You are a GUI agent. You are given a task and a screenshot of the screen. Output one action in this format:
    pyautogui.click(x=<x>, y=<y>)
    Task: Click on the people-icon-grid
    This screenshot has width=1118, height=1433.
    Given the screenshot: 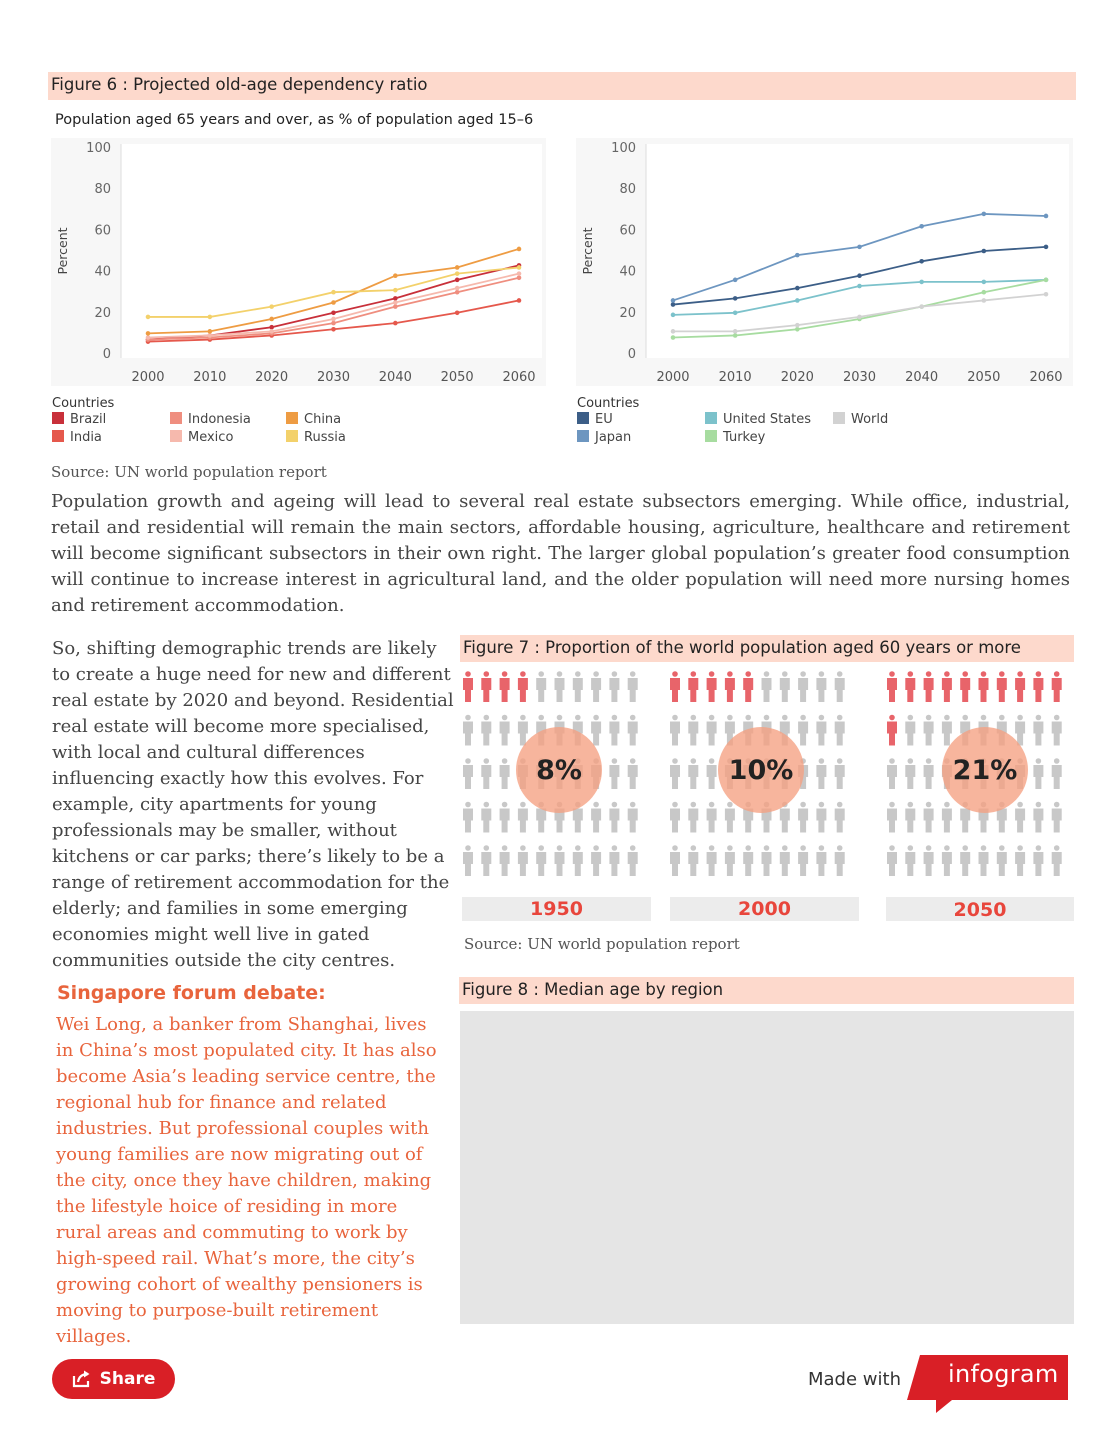 What is the action you would take?
    pyautogui.click(x=550, y=773)
    